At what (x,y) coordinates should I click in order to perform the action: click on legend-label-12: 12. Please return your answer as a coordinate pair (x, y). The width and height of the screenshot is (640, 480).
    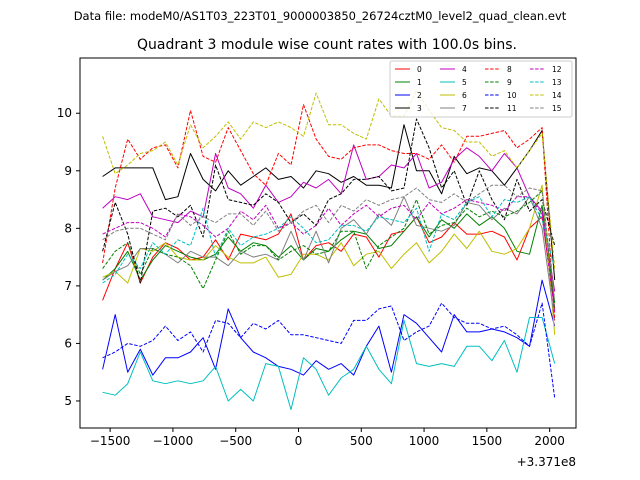
    Looking at the image, I should click on (557, 69).